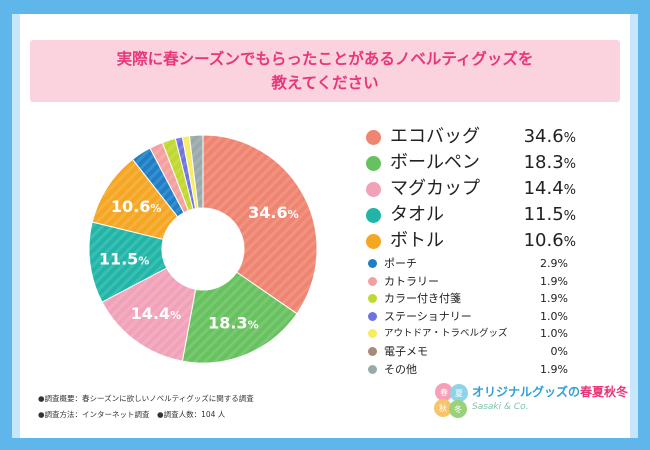 The width and height of the screenshot is (650, 450). What do you see at coordinates (468, 299) in the screenshot?
I see `legend-minor-item-7: カラー付き付箋 1.9%` at bounding box center [468, 299].